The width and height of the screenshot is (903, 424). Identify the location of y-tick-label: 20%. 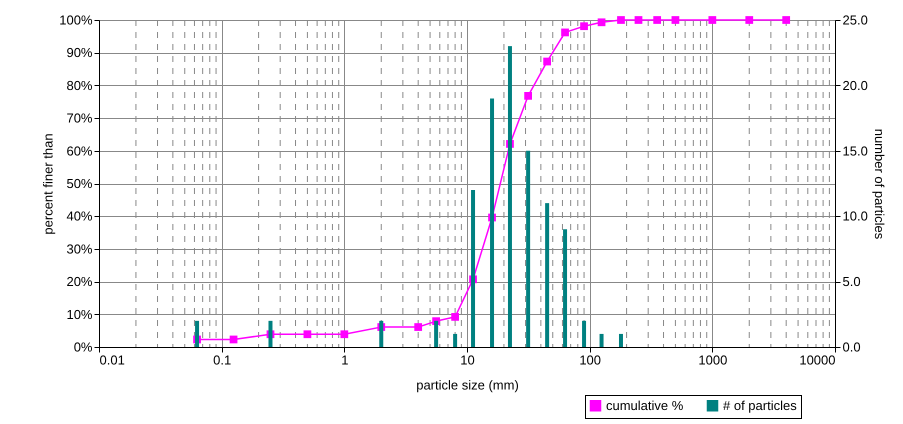
(79, 282).